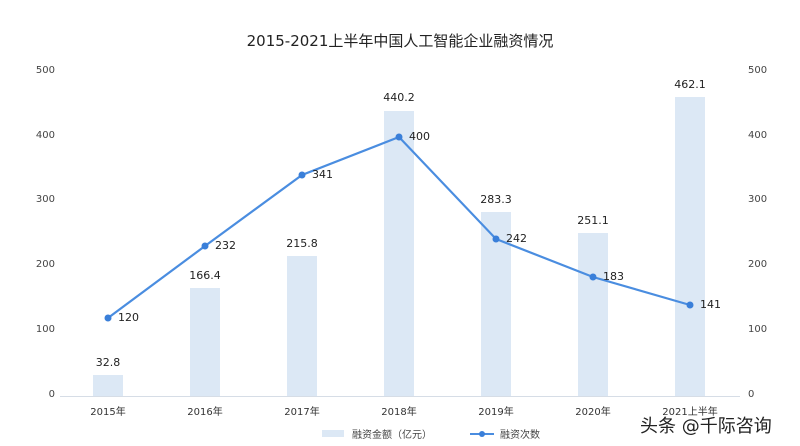 This screenshot has width=800, height=446. What do you see at coordinates (302, 412) in the screenshot?
I see `x-label: 2017年` at bounding box center [302, 412].